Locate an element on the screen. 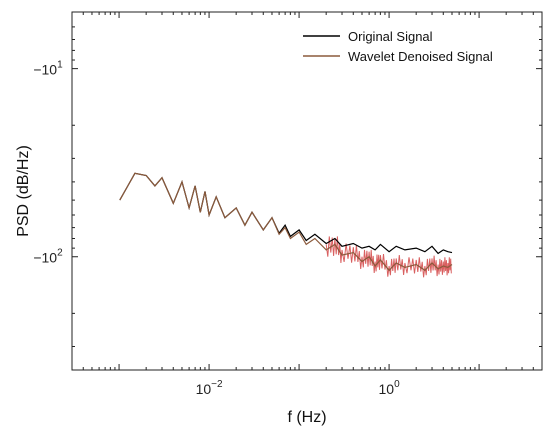 The image size is (550, 435). legend-label-original: Original Signal is located at coordinates (390, 36).